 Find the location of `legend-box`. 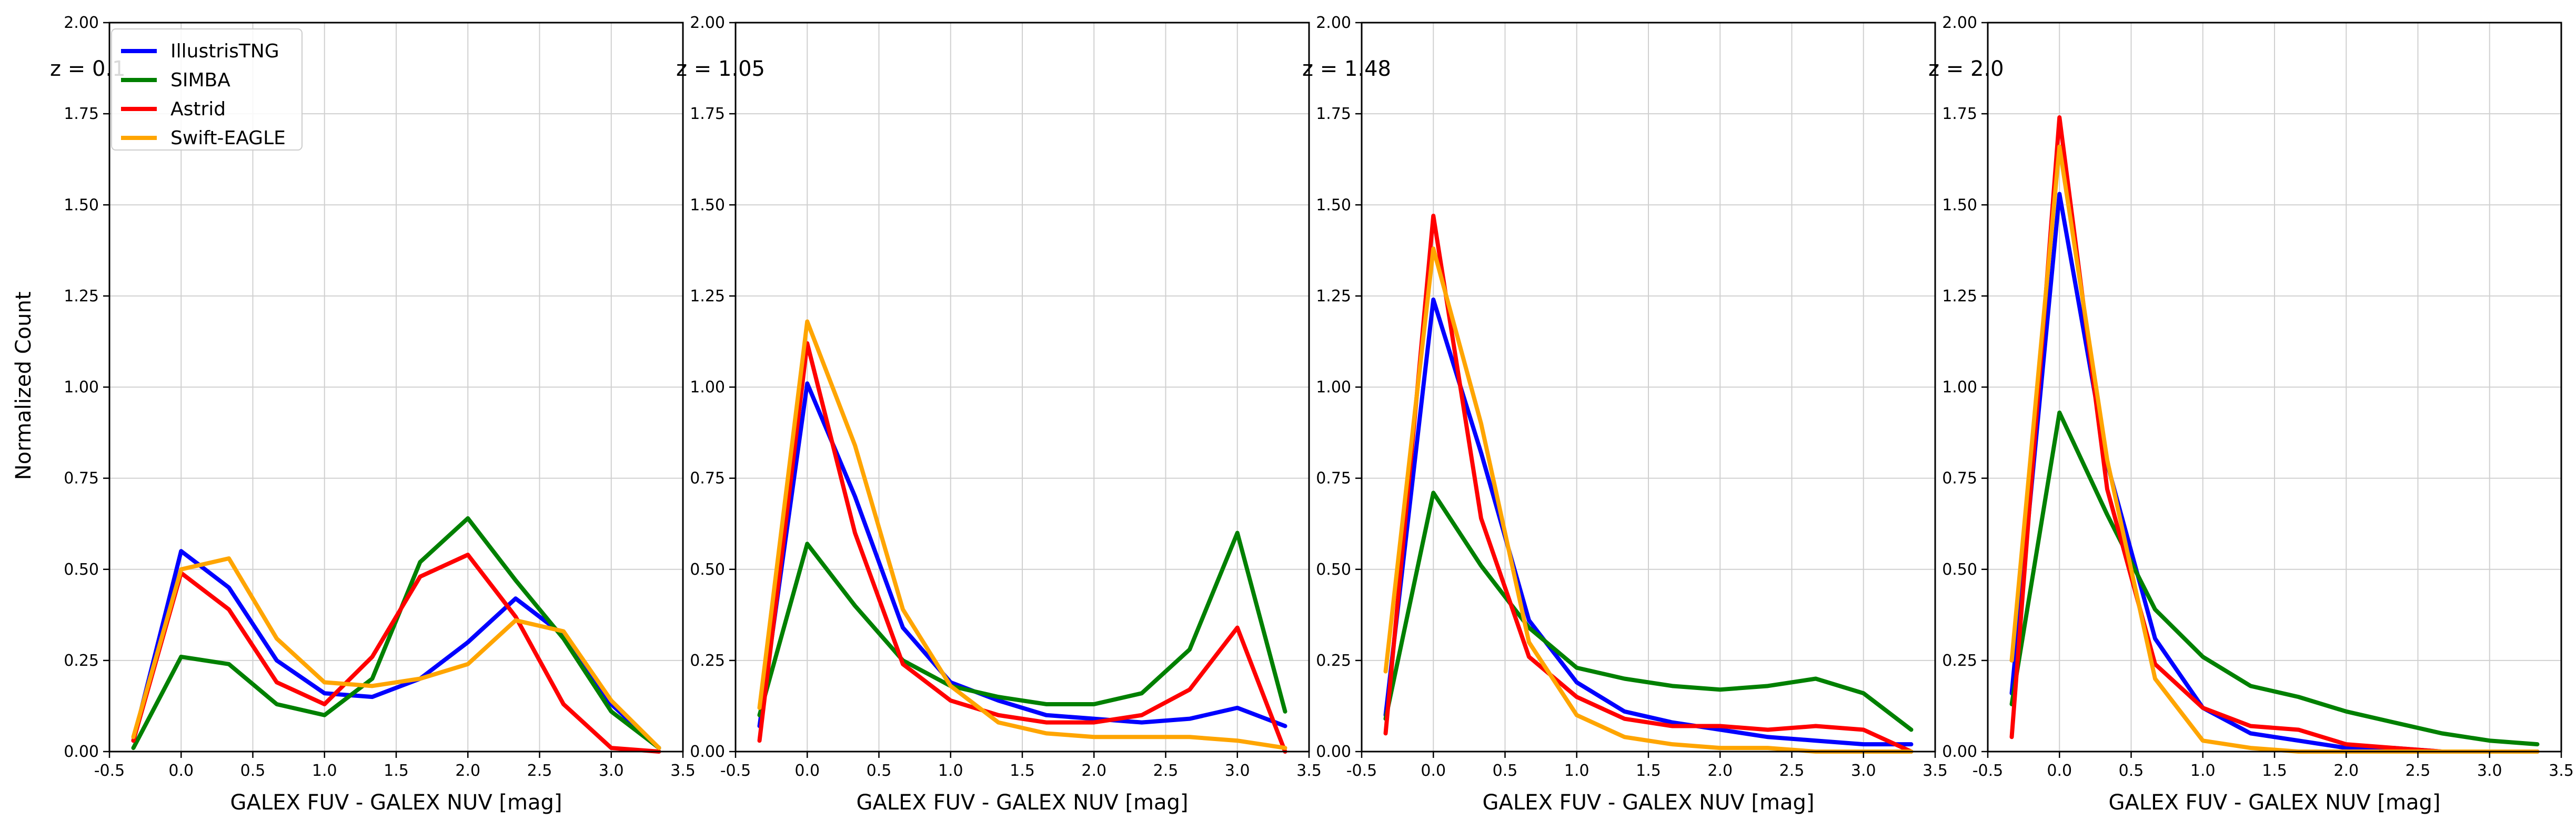

legend-box is located at coordinates (207, 89).